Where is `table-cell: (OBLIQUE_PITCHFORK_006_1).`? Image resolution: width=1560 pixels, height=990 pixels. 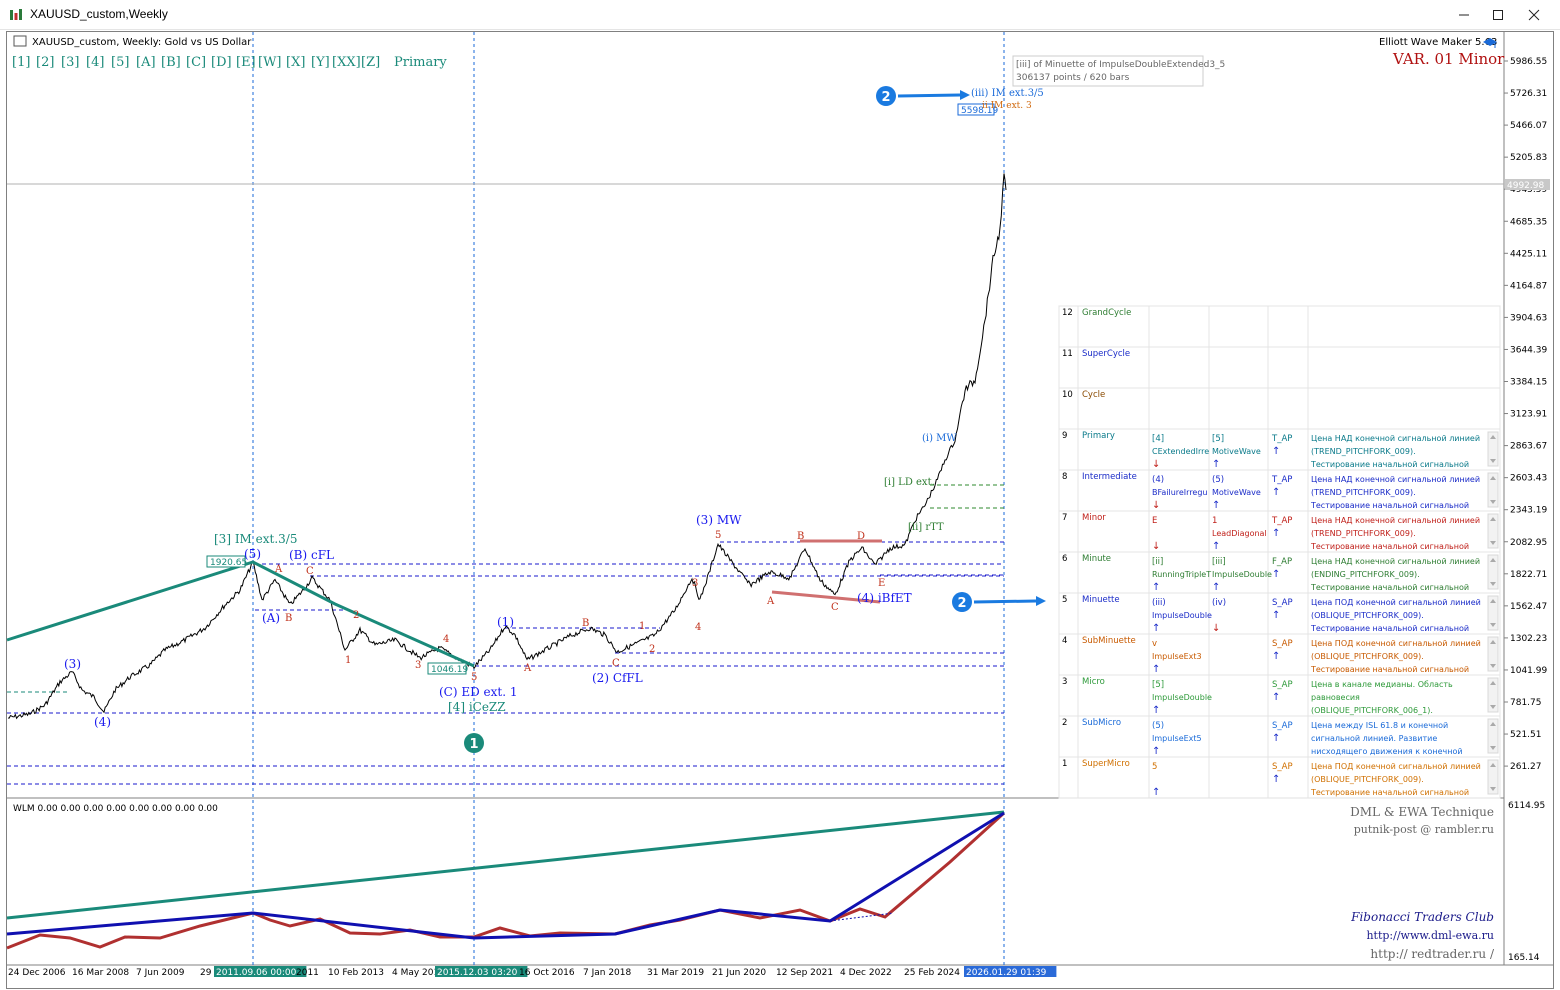 table-cell: (OBLIQUE_PITCHFORK_006_1). is located at coordinates (1372, 710).